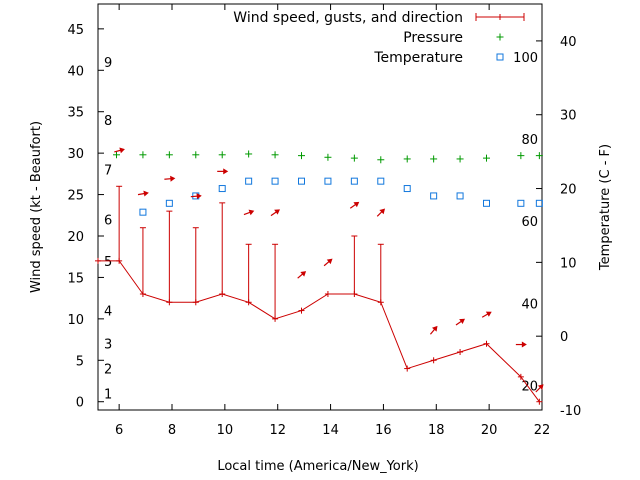 This screenshot has width=640, height=480. I want to click on legend-swatch-wind-marker, so click(500, 17).